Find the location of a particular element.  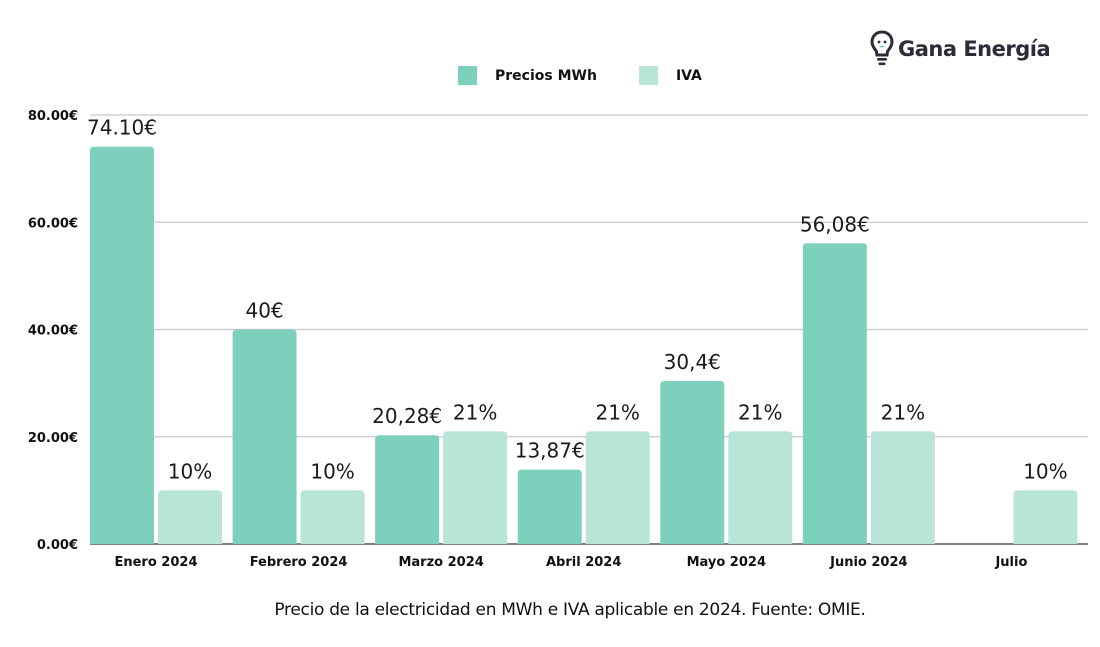

x-tick-label: Abril 2024 is located at coordinates (583, 562).